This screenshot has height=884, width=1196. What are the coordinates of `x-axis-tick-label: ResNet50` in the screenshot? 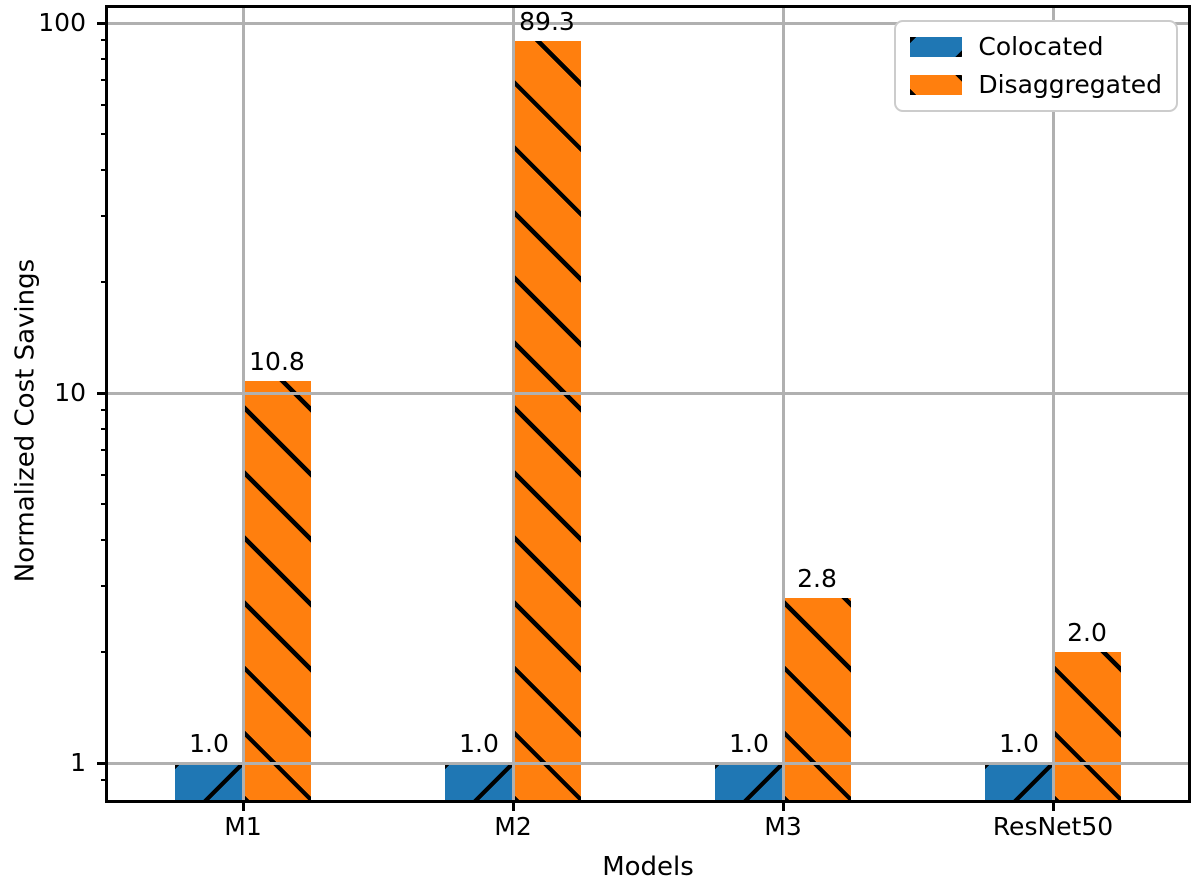 It's located at (1053, 826).